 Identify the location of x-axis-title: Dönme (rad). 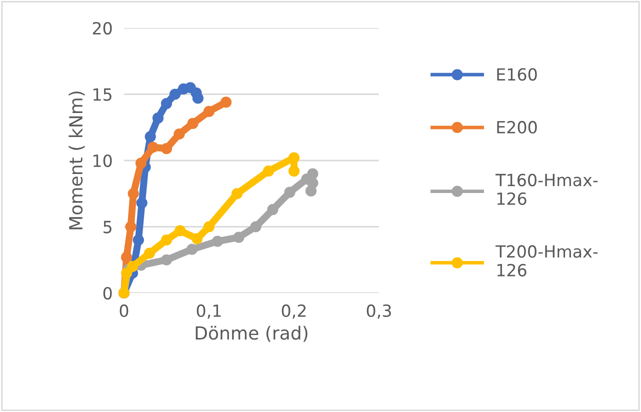
(252, 334).